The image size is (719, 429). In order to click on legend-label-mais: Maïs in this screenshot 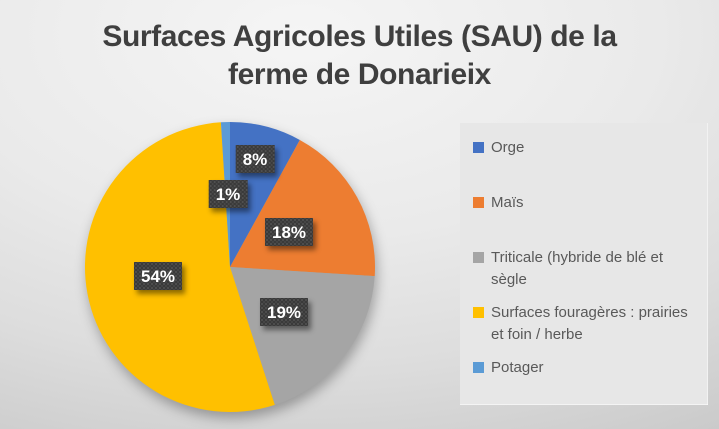, I will do `click(507, 202)`.